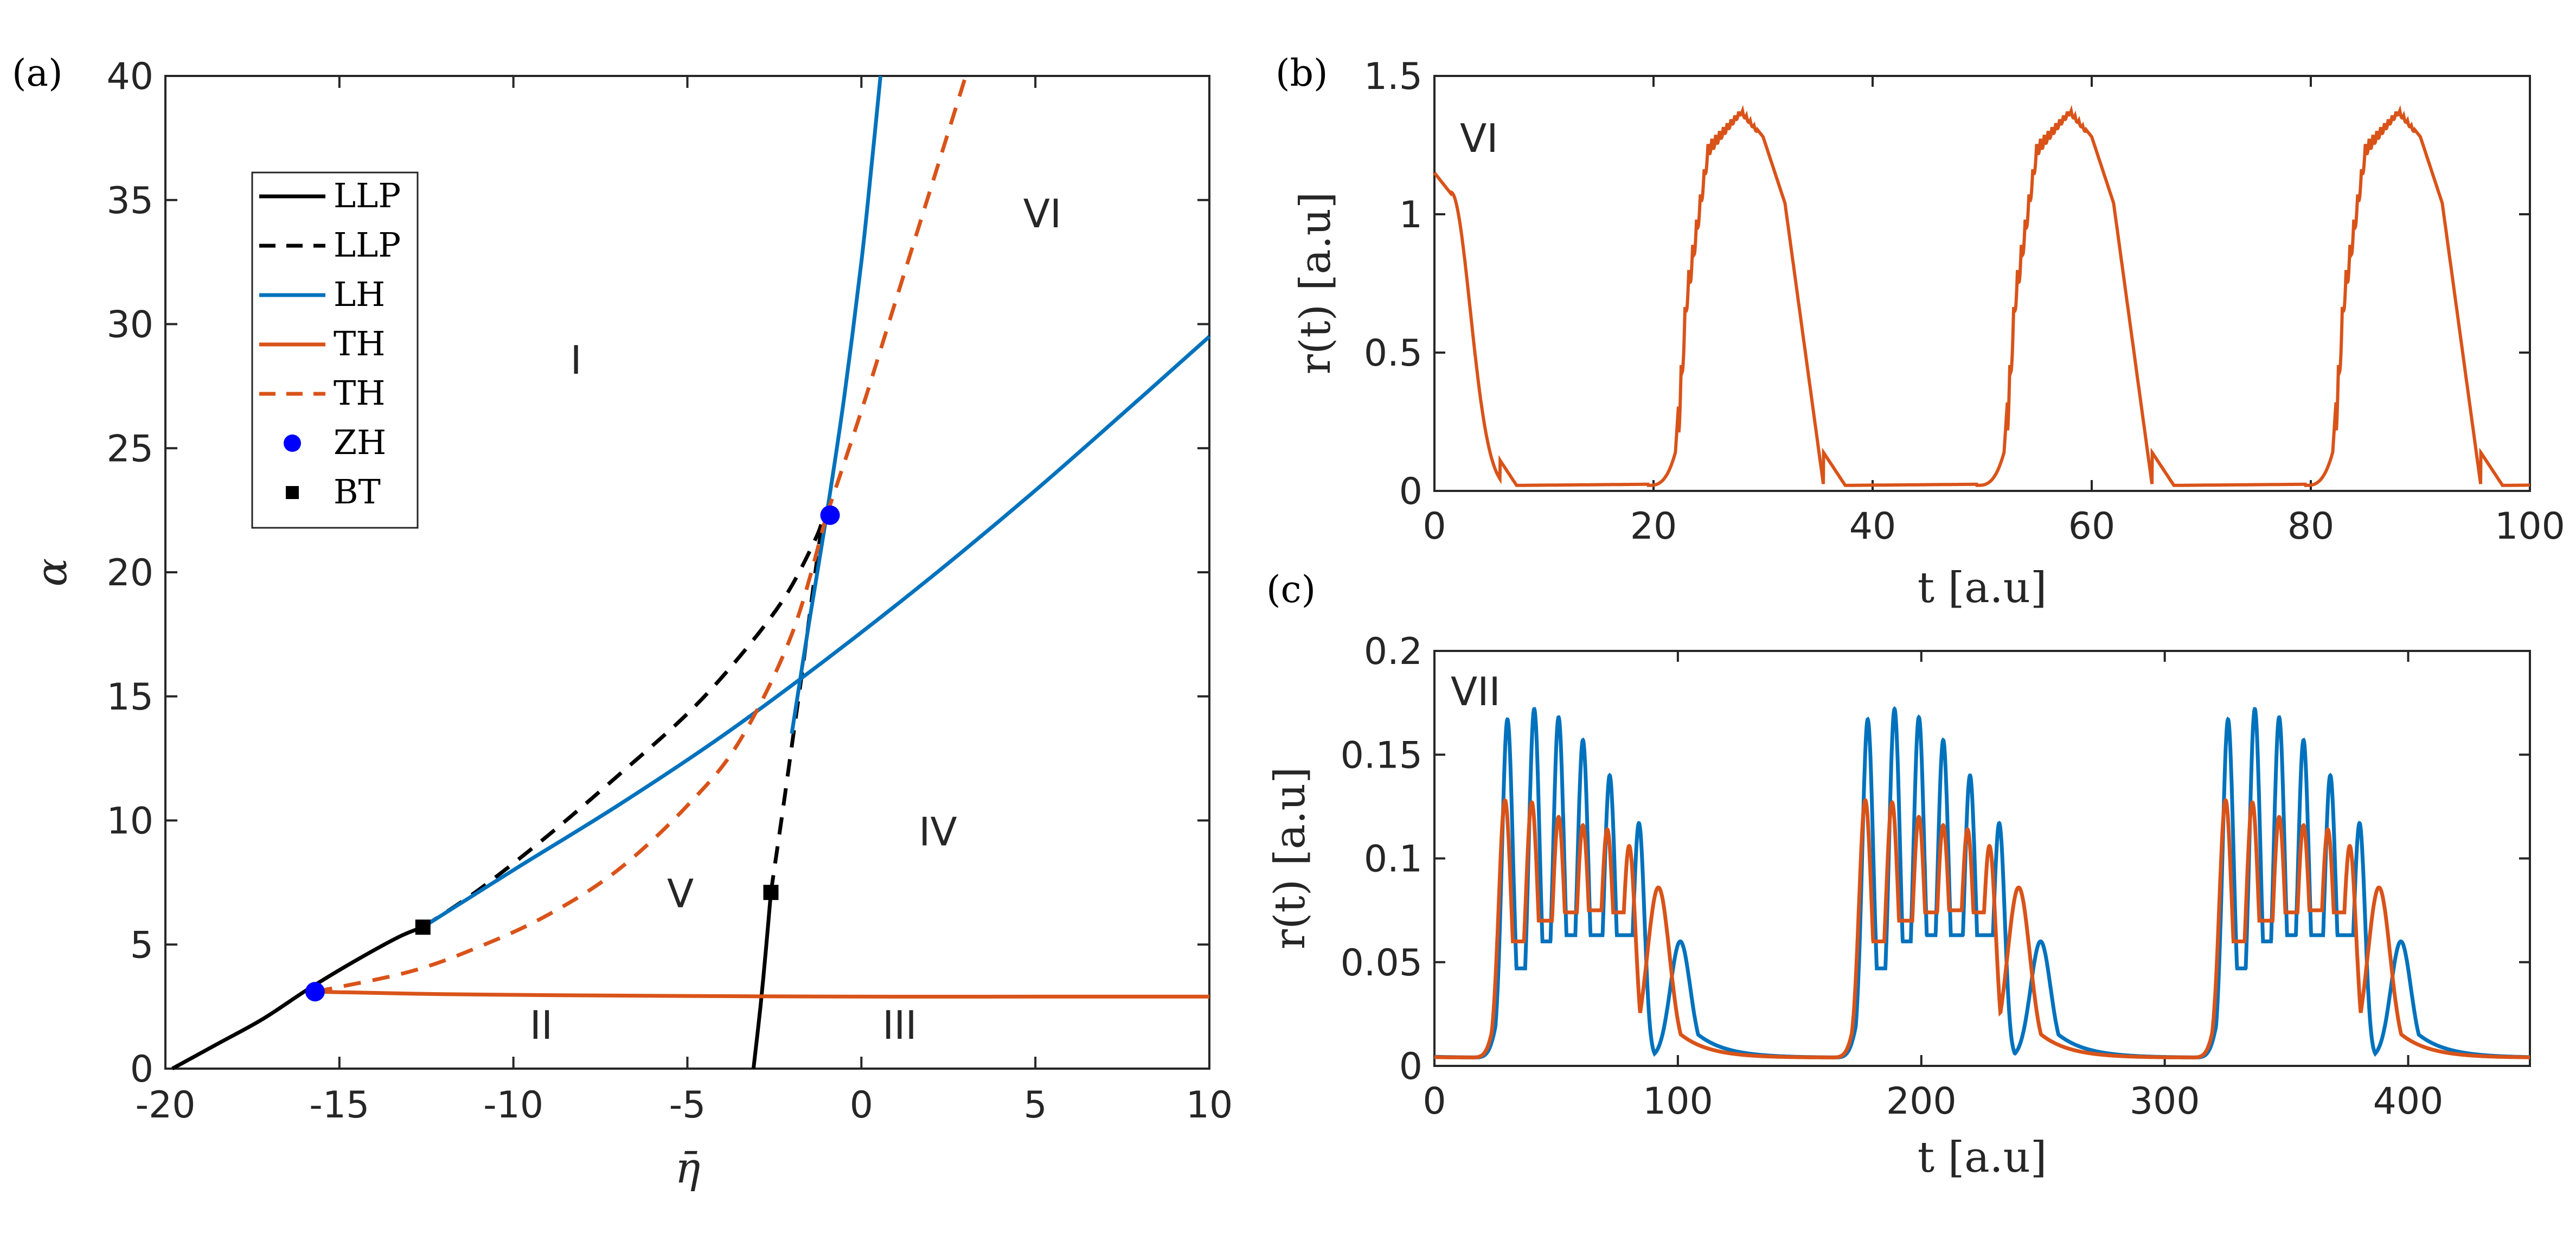  Describe the element at coordinates (1982, 588) in the screenshot. I see `panel-b-xlabel: t [a.u]` at that location.